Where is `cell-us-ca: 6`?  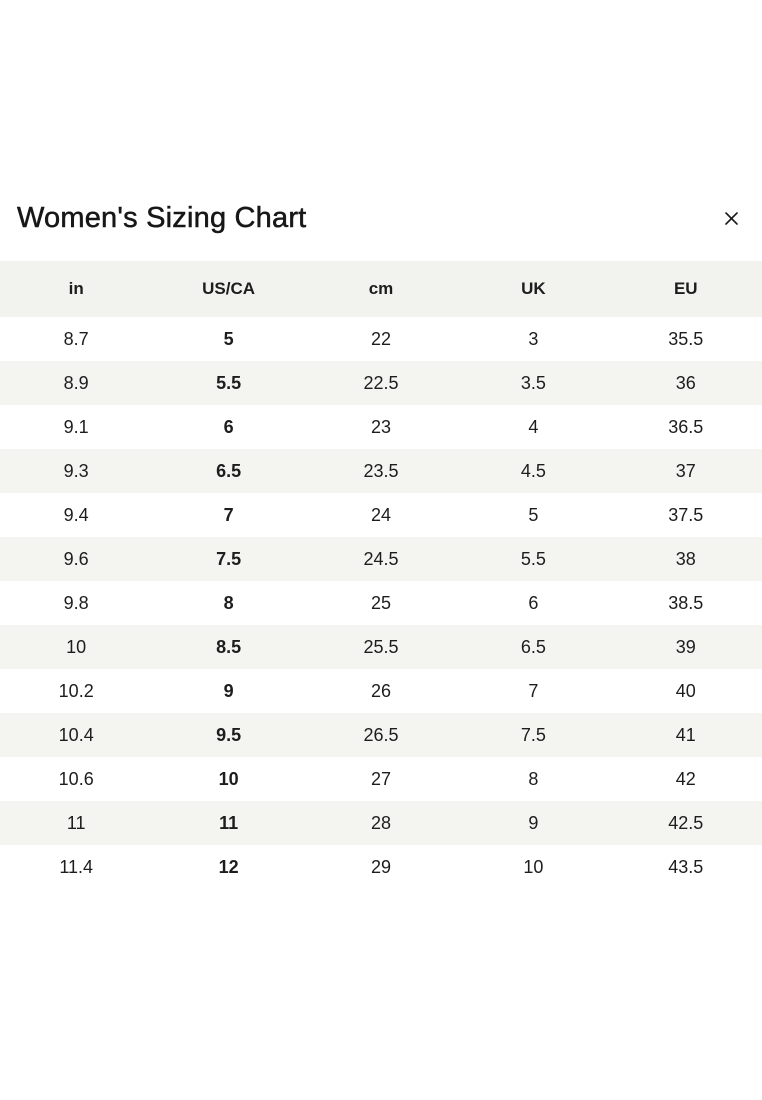
cell-us-ca: 6 is located at coordinates (228, 426).